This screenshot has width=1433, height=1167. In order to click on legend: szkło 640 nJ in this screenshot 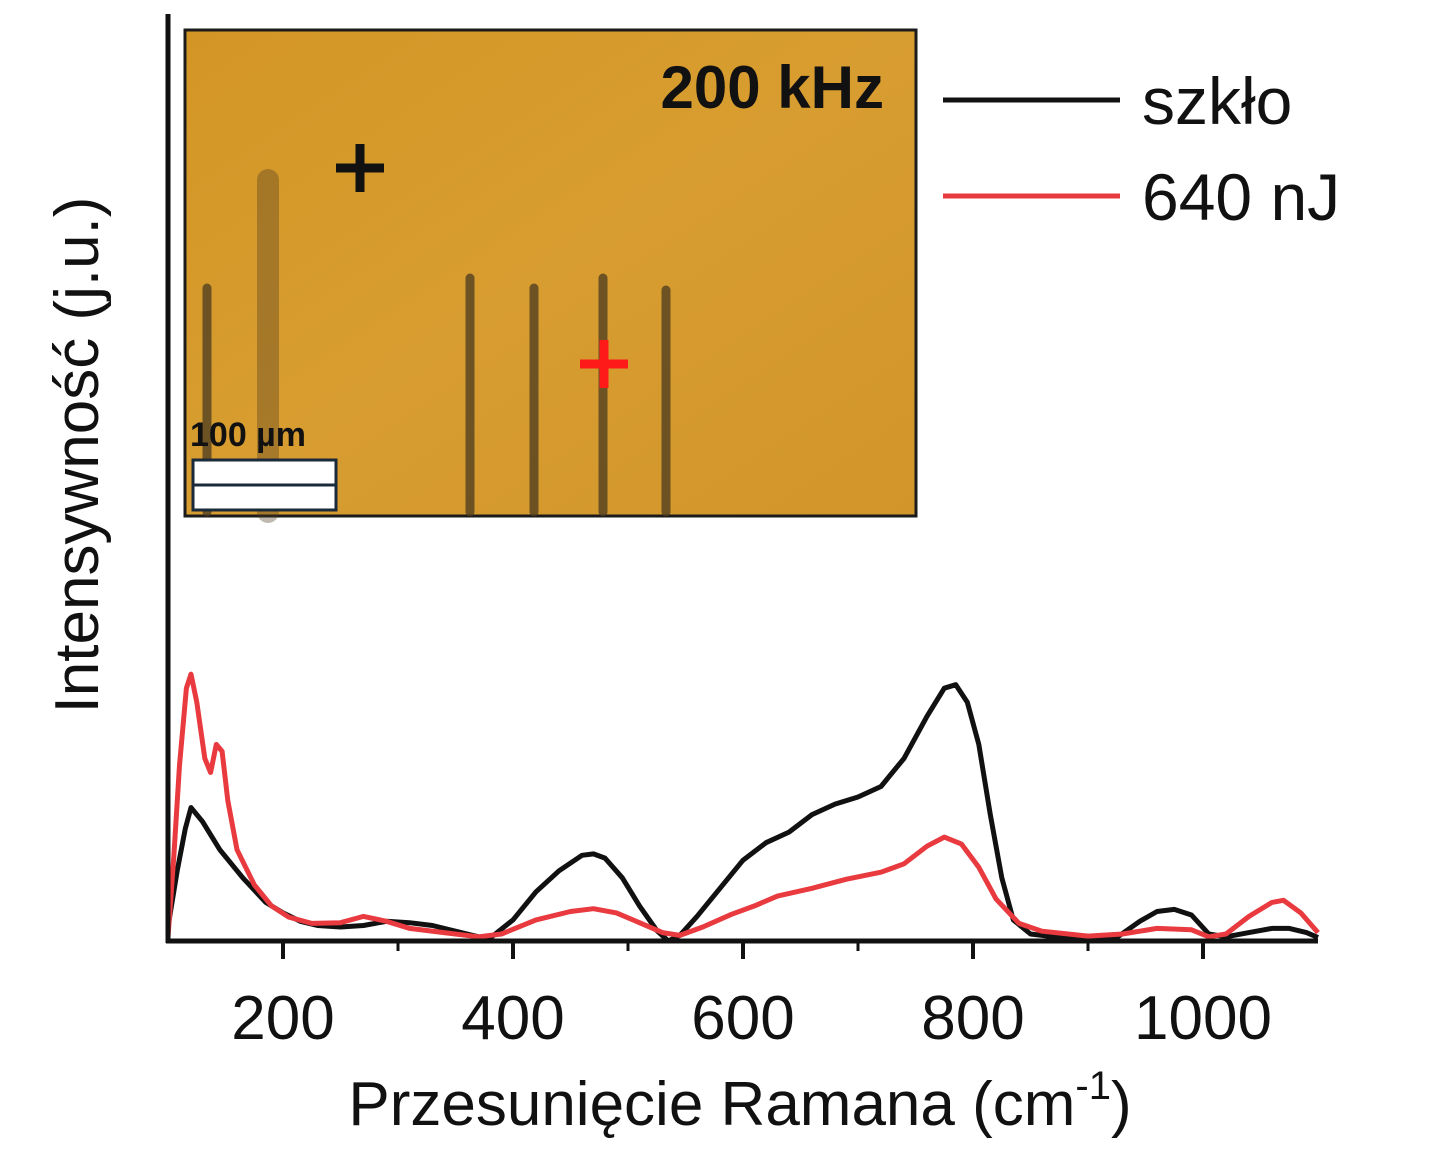, I will do `click(1141, 149)`.